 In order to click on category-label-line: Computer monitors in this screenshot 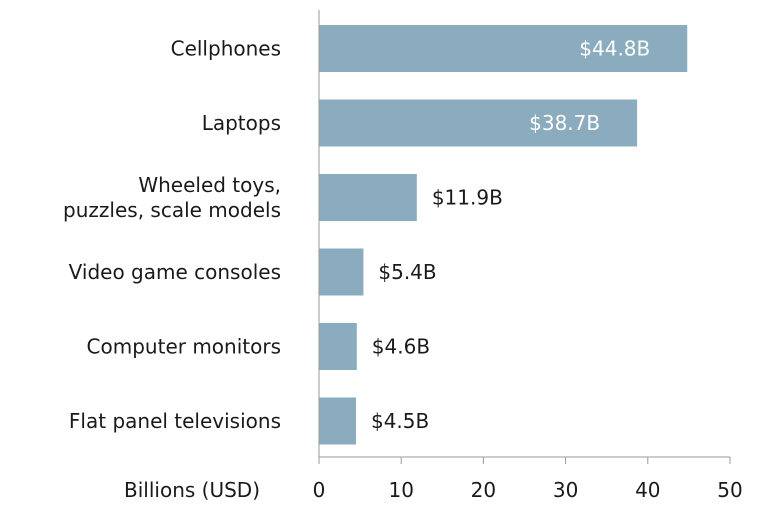, I will do `click(184, 347)`.